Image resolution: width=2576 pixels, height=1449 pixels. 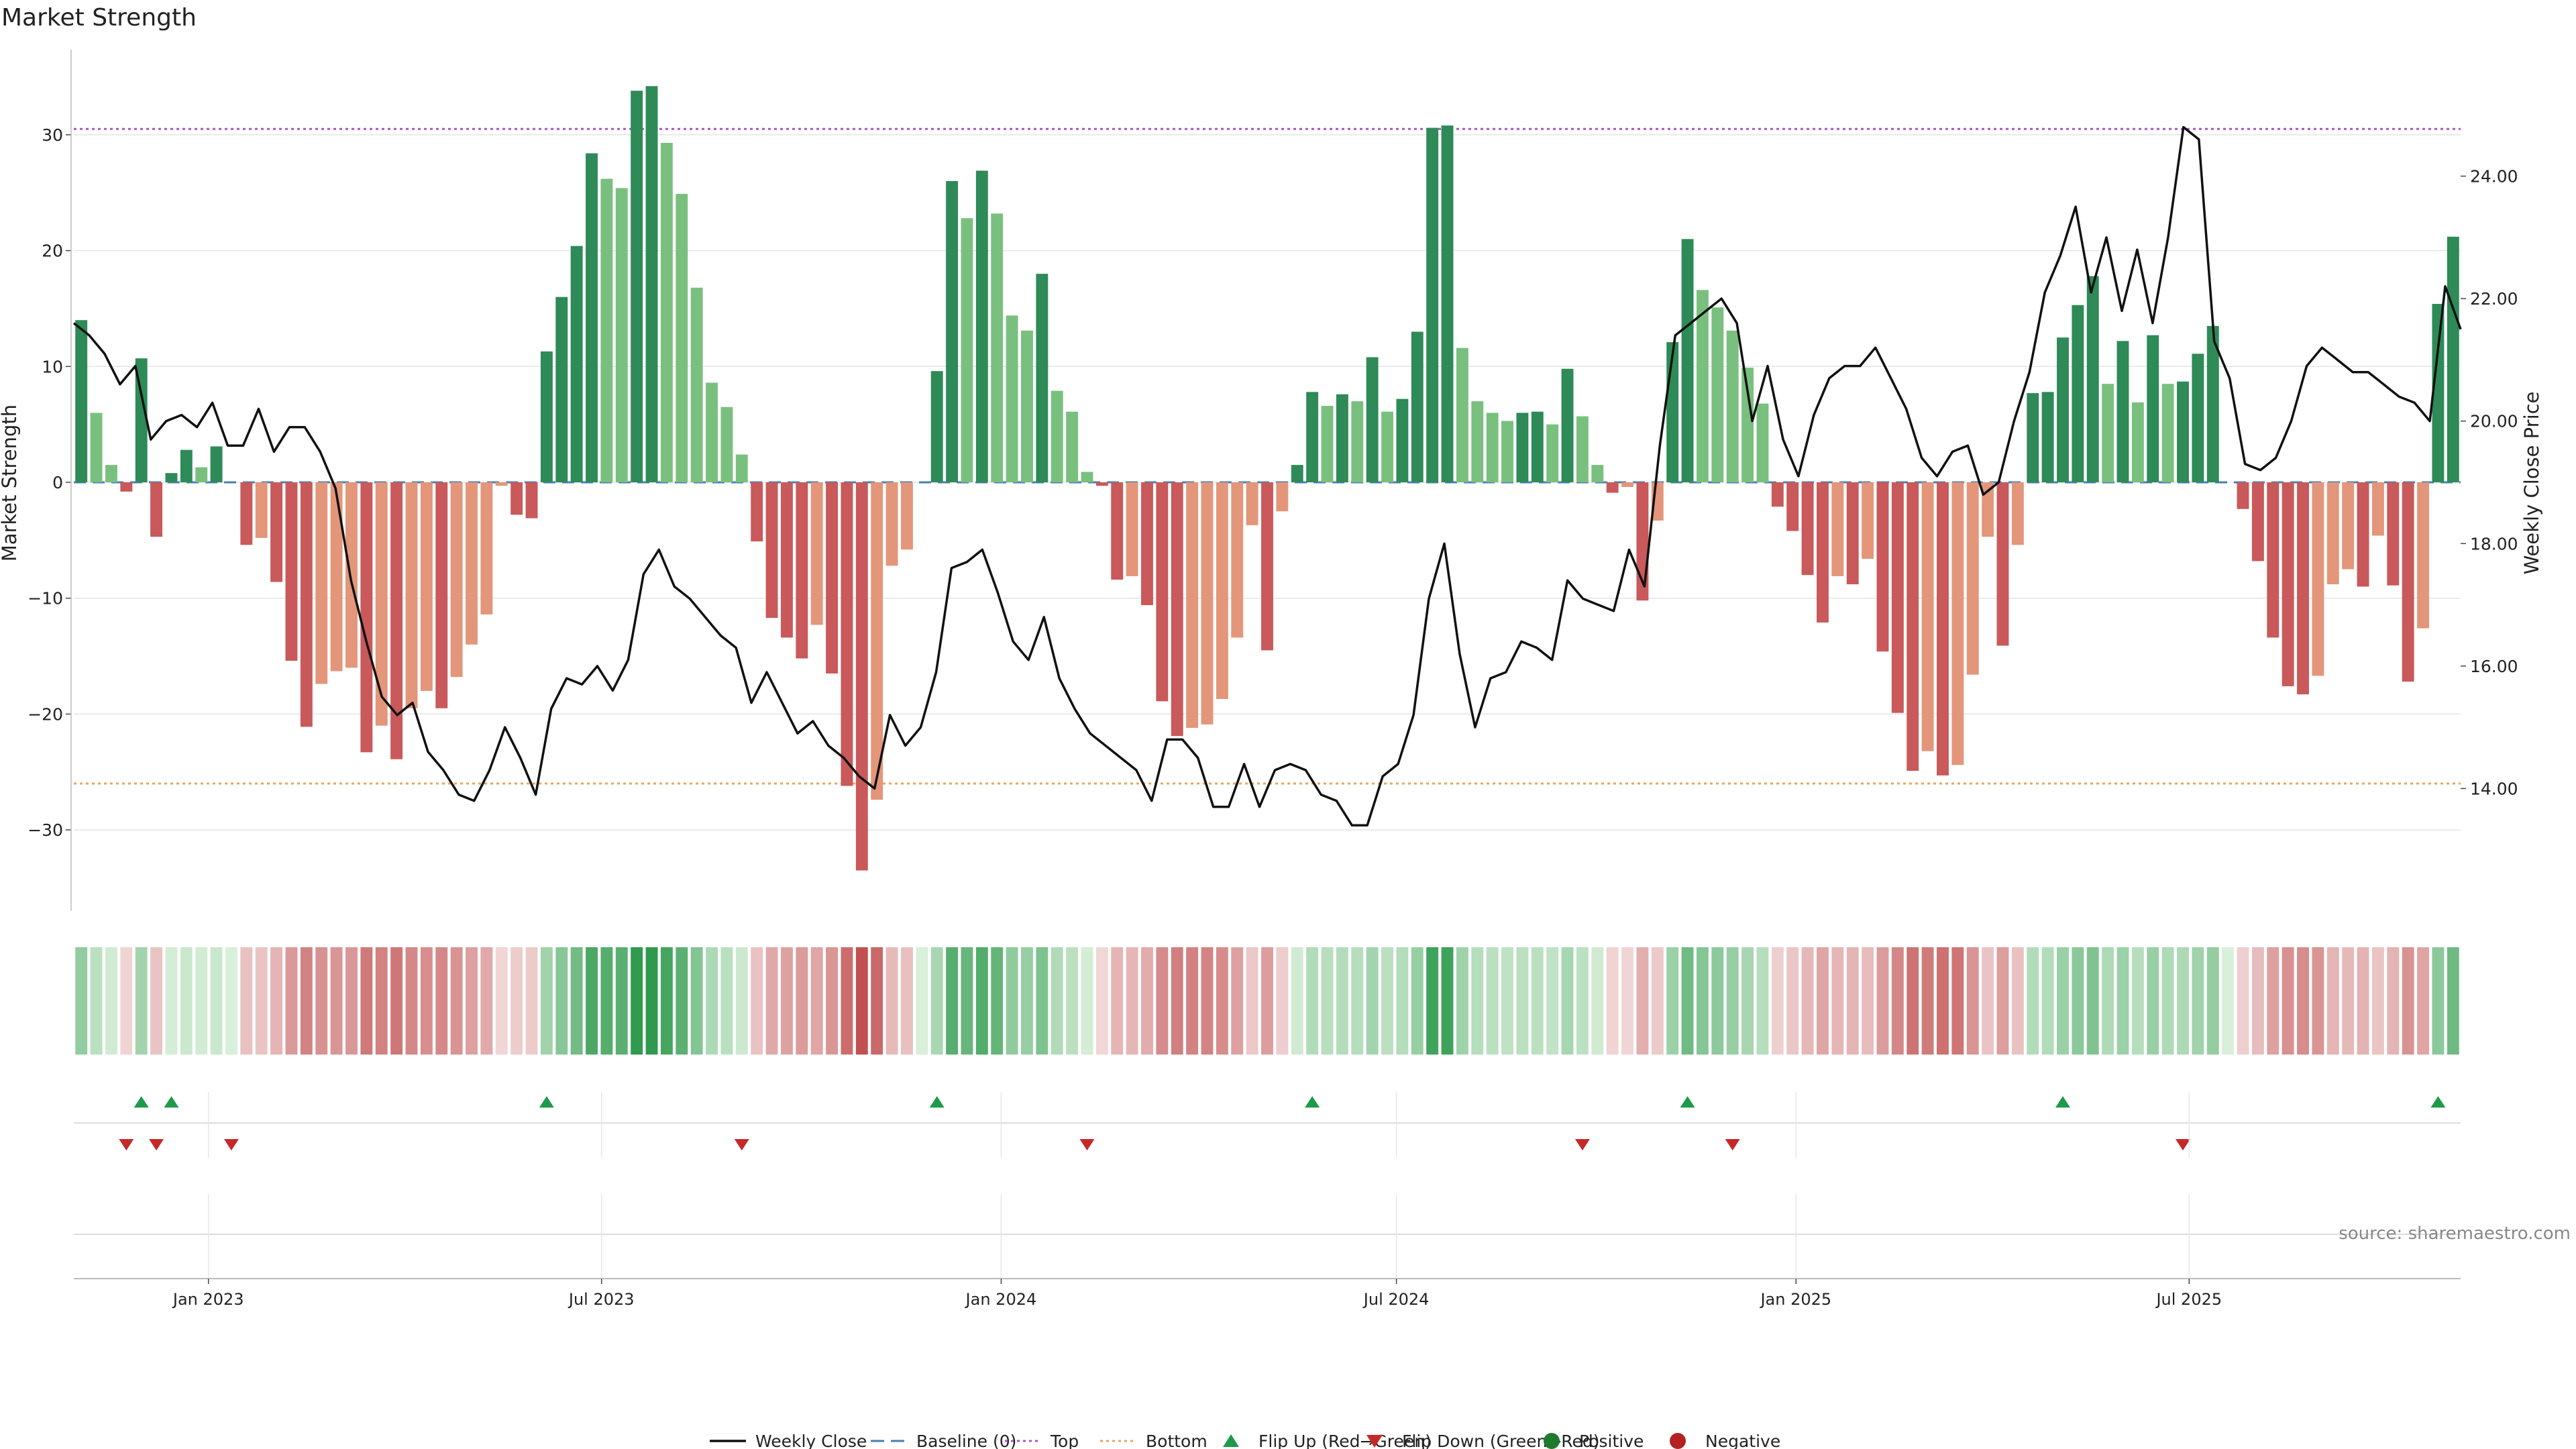 I want to click on date-label: Jul 2024, so click(x=1396, y=1299).